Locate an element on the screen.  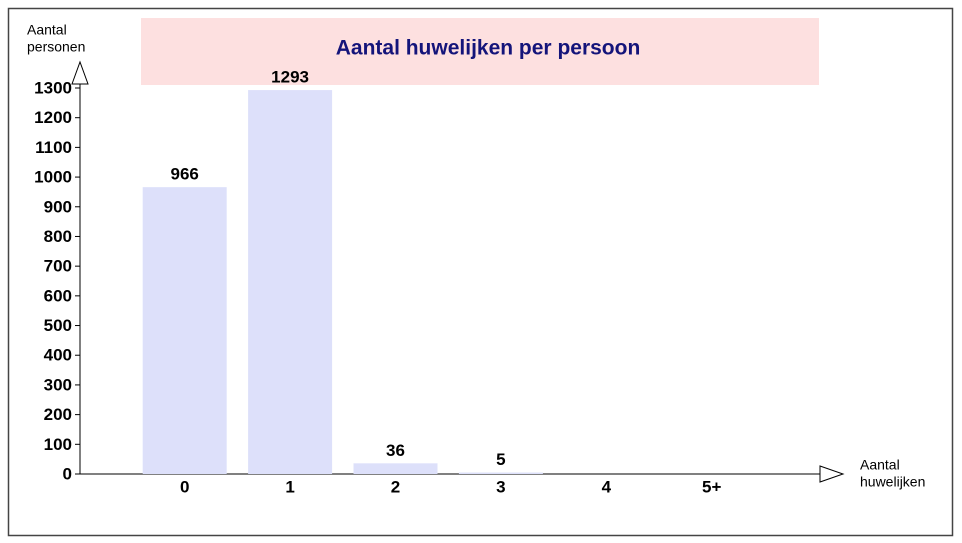
y-tick-label: 900 is located at coordinates (58, 206).